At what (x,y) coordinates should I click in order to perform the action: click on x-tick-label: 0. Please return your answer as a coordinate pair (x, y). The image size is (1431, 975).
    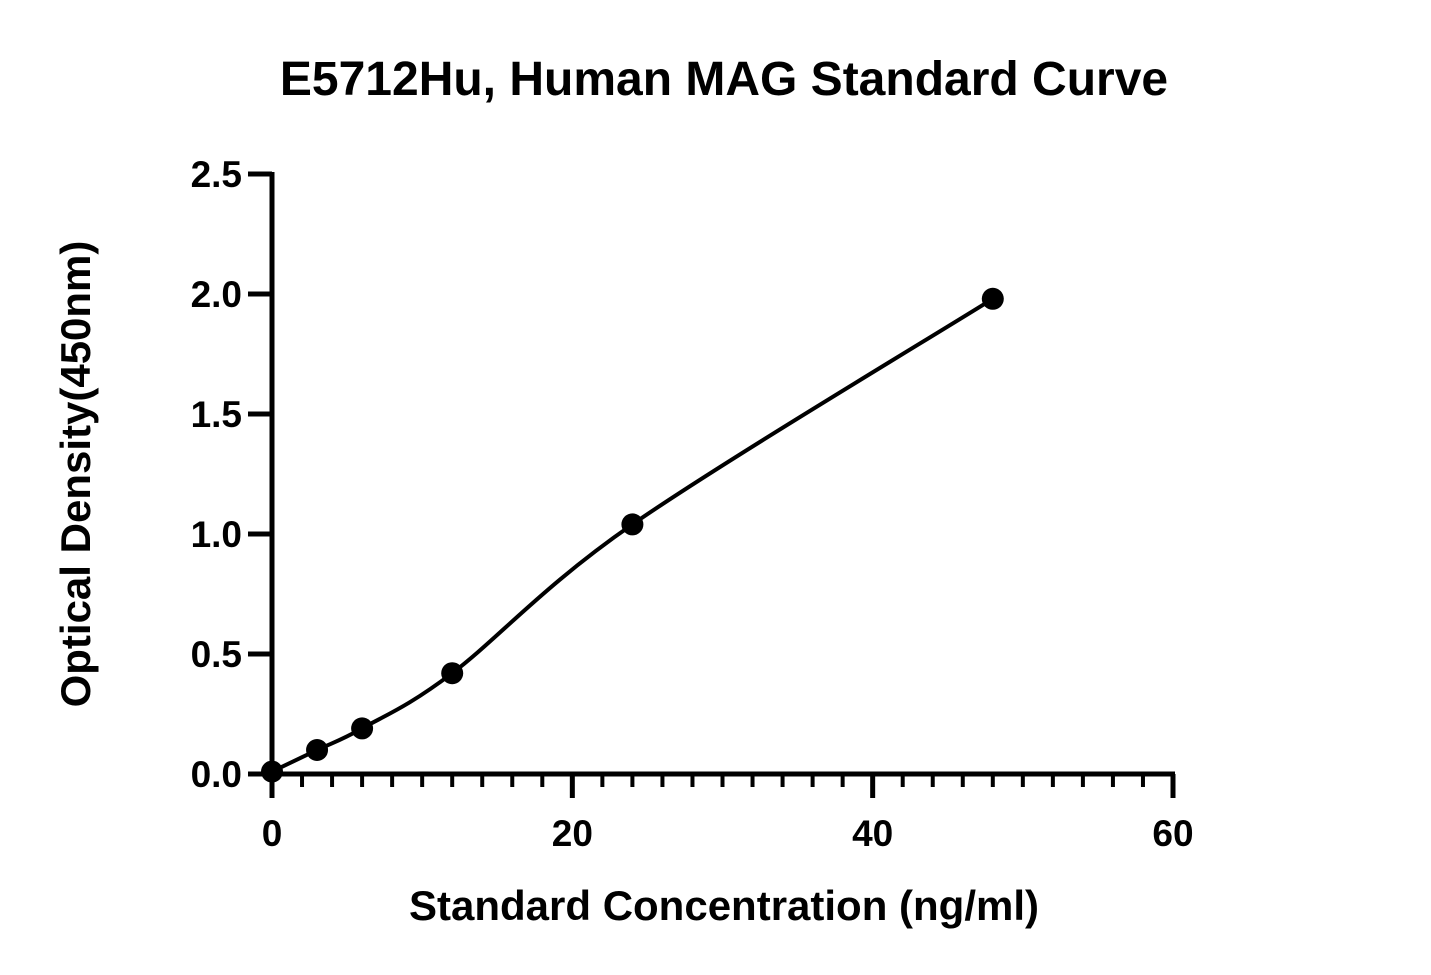
    Looking at the image, I should click on (272, 833).